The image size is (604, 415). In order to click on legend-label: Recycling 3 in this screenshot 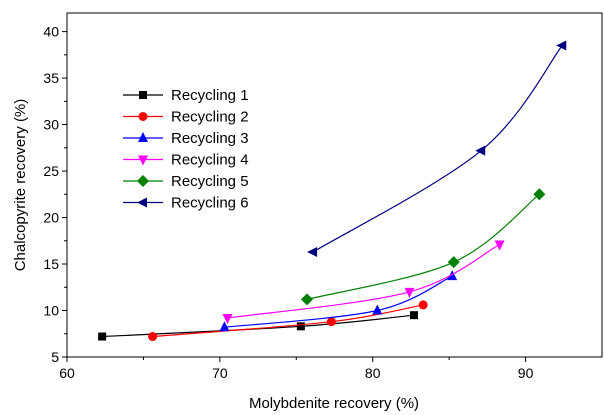, I will do `click(210, 138)`.